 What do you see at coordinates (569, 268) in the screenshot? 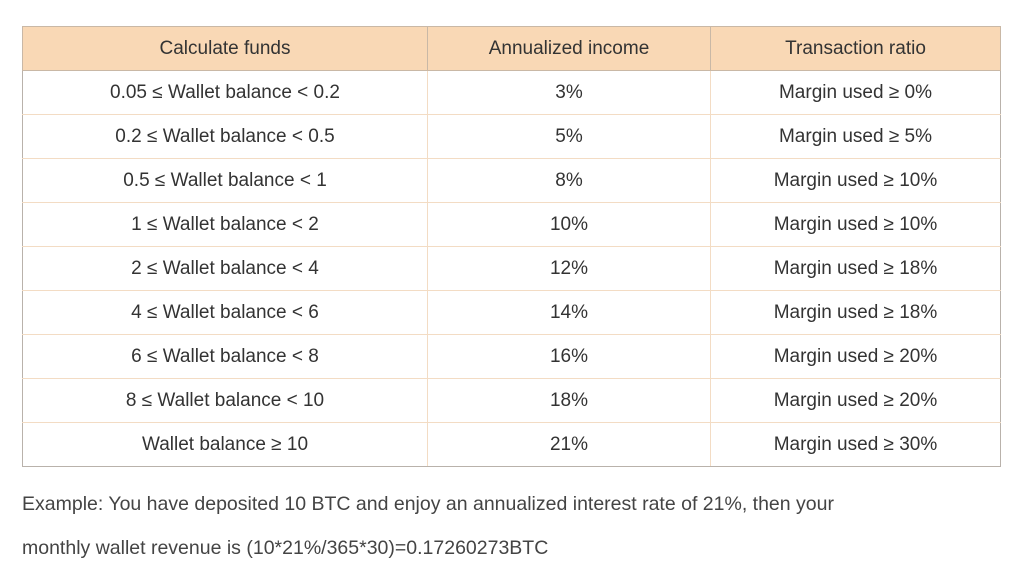
I see `income-cell: 12%` at bounding box center [569, 268].